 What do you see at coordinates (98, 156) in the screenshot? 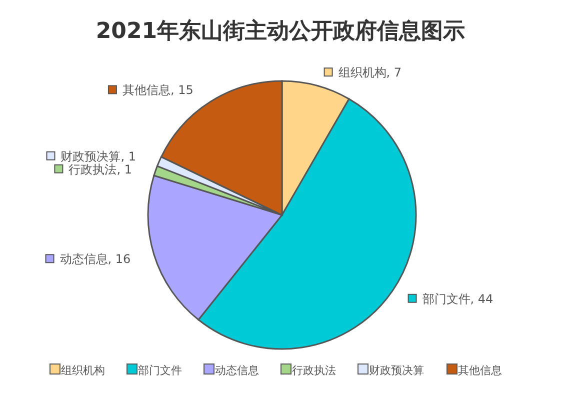
I see `data-label: 财政预决算, 1` at bounding box center [98, 156].